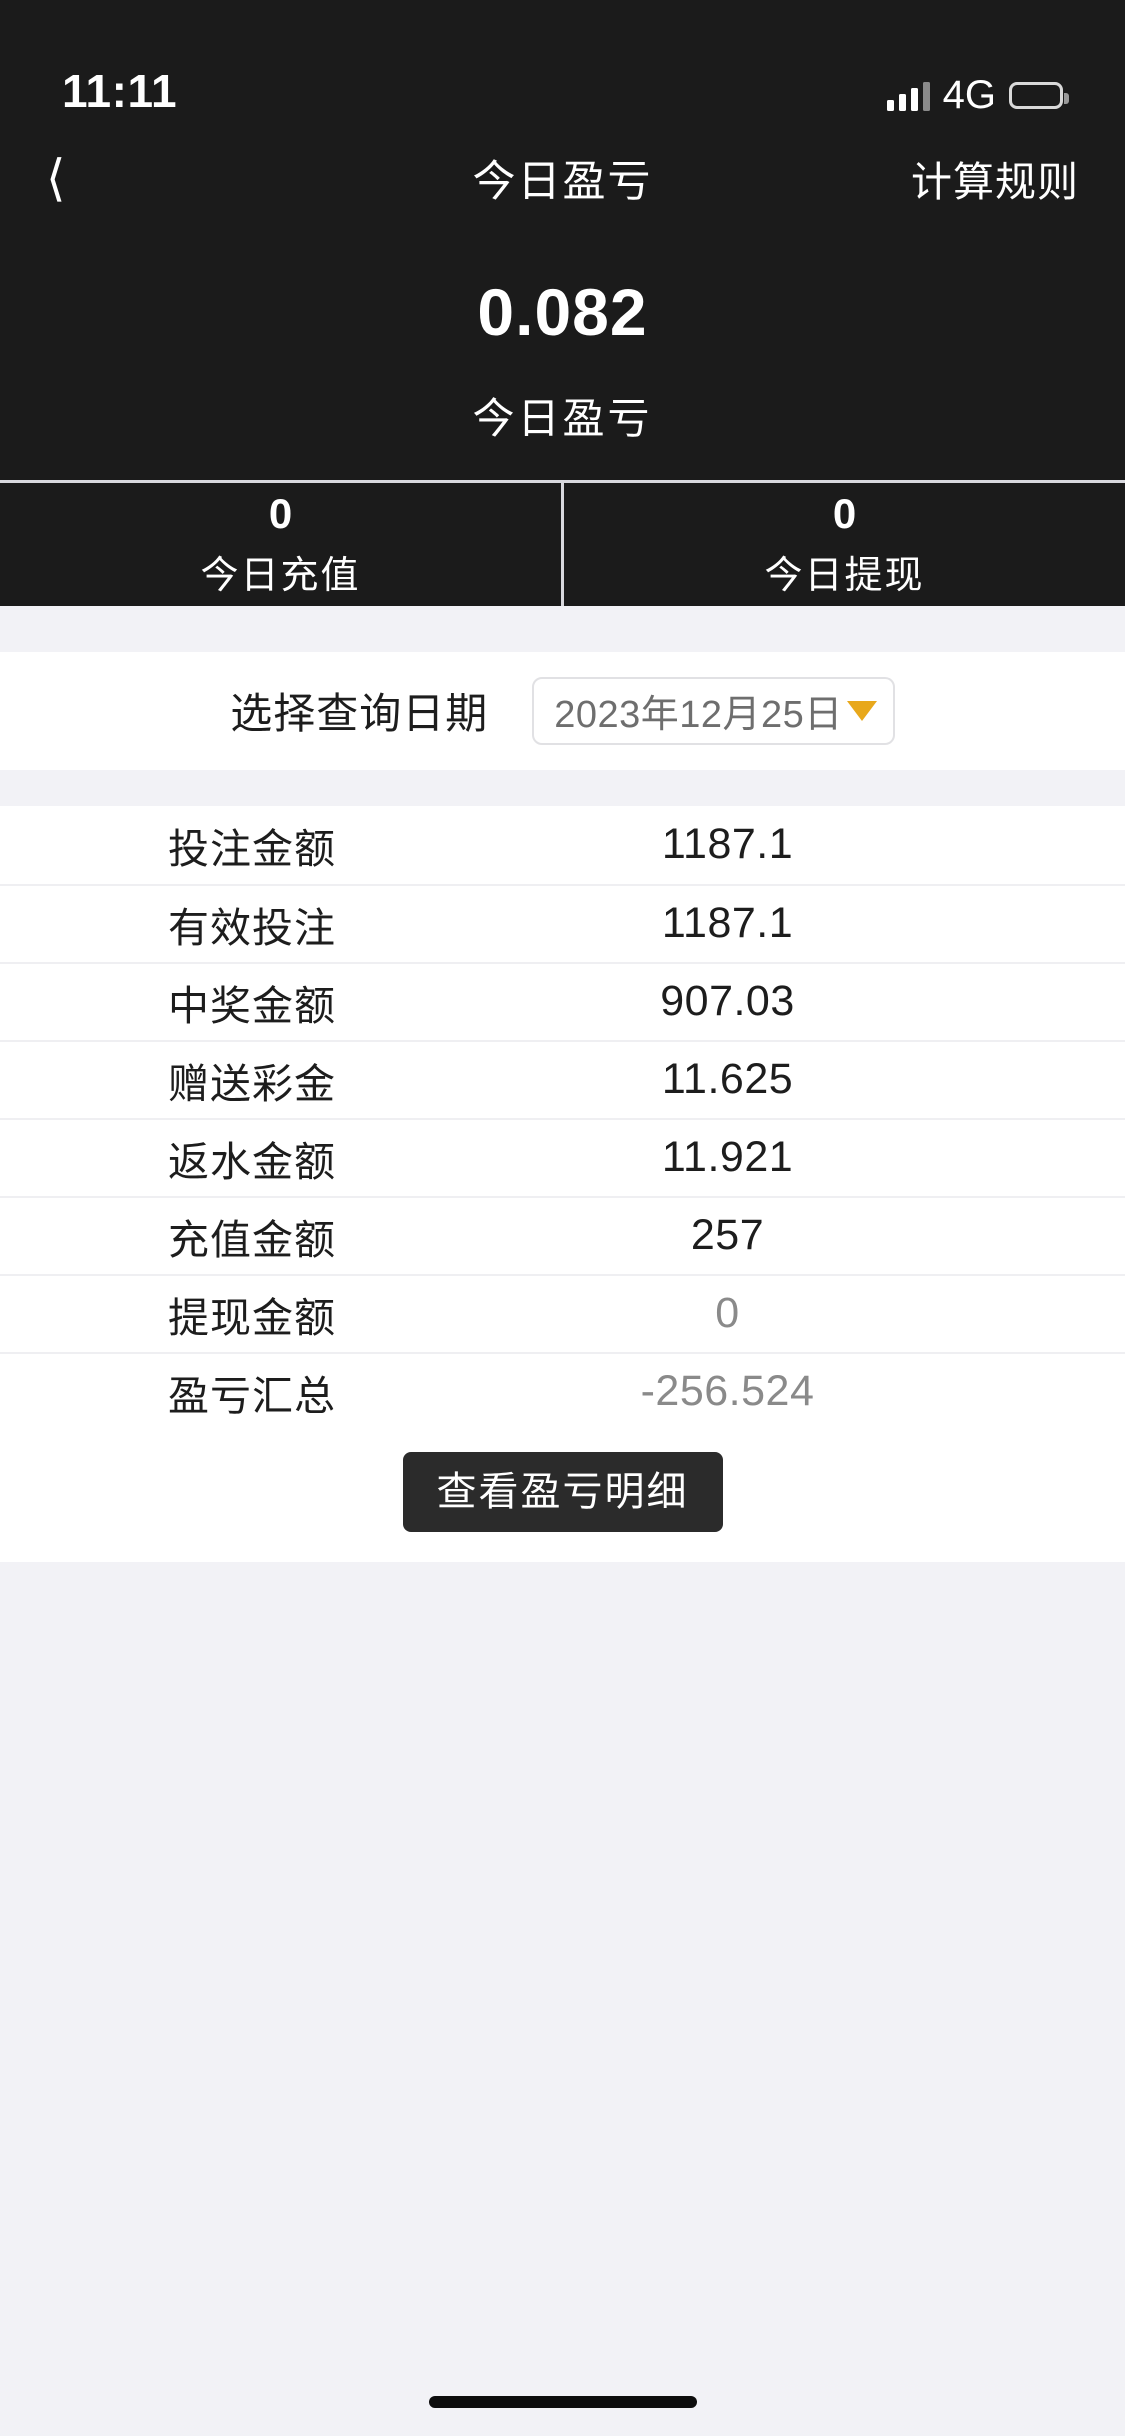 Image resolution: width=1125 pixels, height=2436 pixels. I want to click on row-value: -256.524, so click(727, 1391).